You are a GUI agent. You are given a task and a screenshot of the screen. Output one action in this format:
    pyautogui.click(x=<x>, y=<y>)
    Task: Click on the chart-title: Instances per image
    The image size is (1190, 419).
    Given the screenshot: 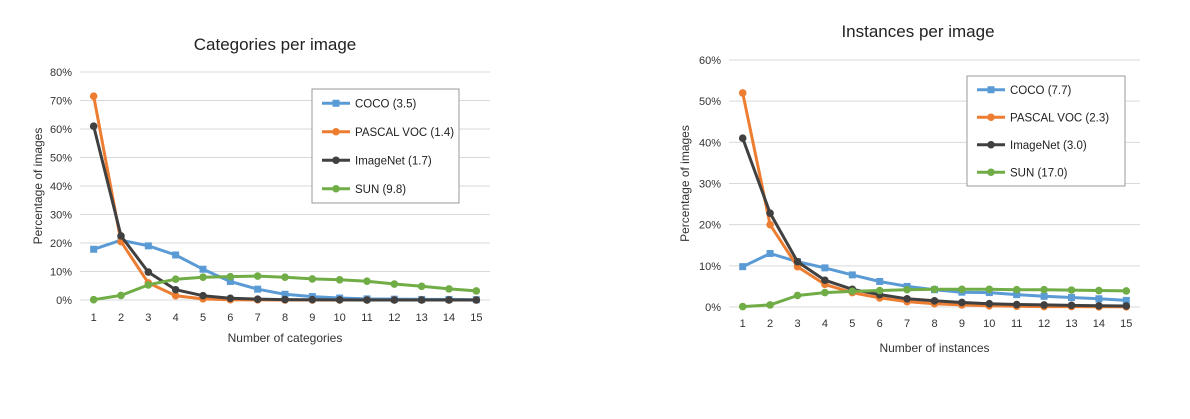 What is the action you would take?
    pyautogui.click(x=917, y=31)
    